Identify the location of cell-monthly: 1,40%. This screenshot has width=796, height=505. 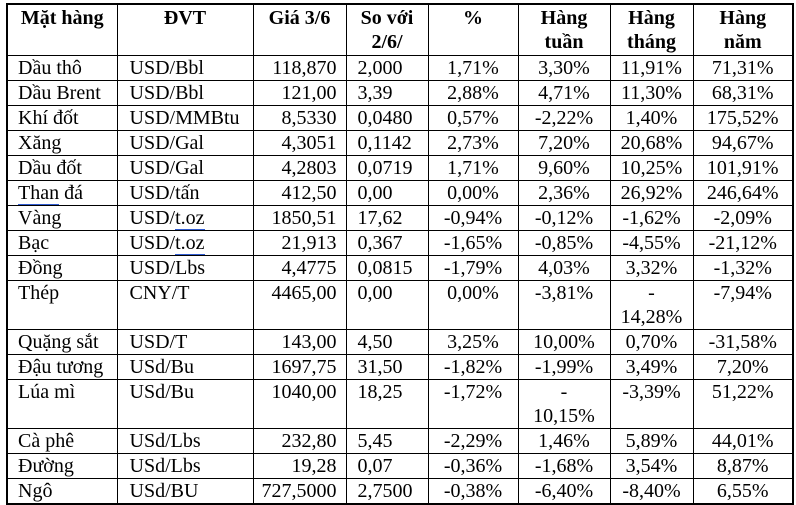
(651, 118).